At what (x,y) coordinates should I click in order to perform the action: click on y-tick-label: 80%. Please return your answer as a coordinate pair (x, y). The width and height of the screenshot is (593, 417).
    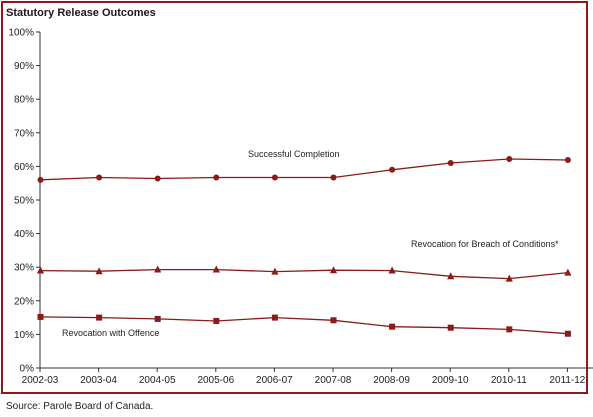
    Looking at the image, I should click on (24, 100).